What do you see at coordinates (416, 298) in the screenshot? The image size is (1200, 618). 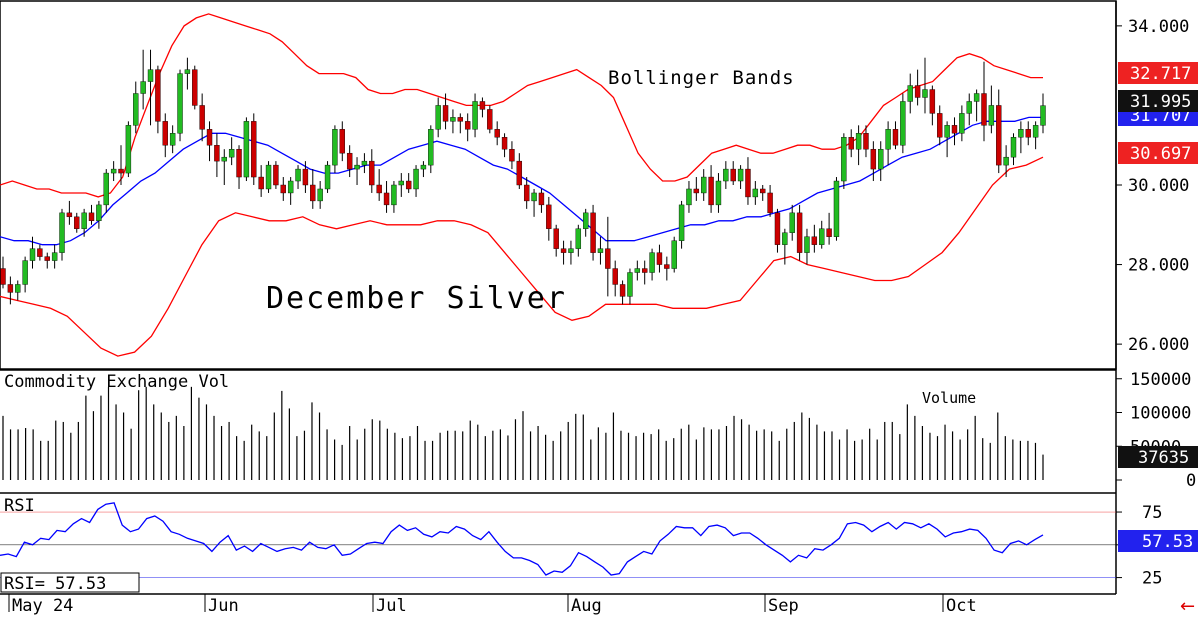 I see `chart-title: December Silver` at bounding box center [416, 298].